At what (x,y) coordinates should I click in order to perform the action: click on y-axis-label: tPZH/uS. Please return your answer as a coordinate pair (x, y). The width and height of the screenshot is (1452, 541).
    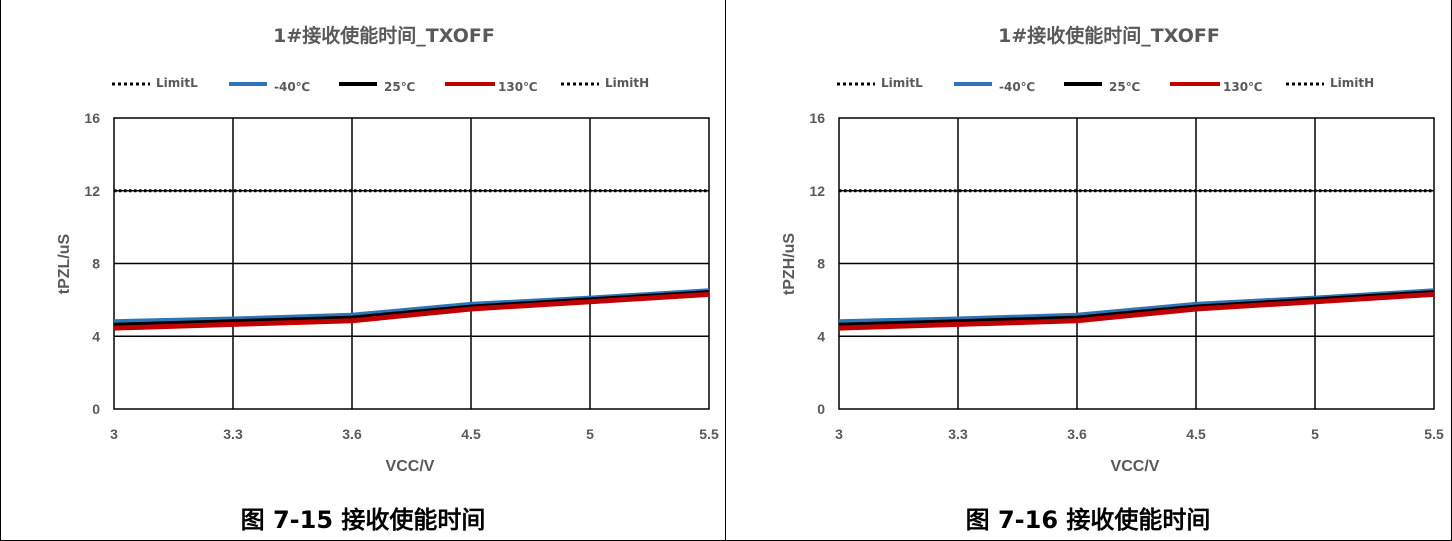
    Looking at the image, I should click on (789, 264).